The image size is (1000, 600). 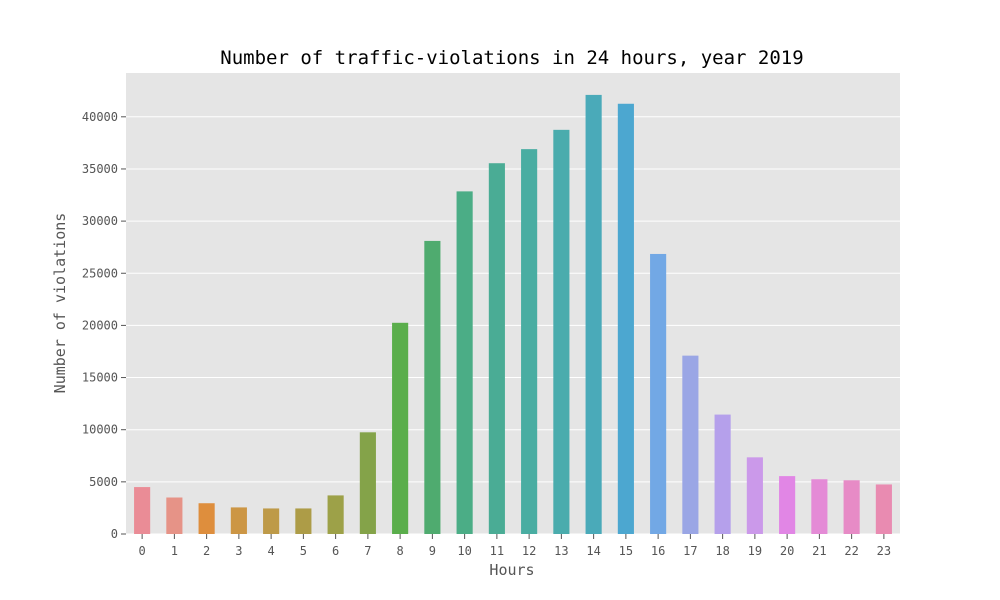 What do you see at coordinates (851, 551) in the screenshot?
I see `x-tick-label: 22` at bounding box center [851, 551].